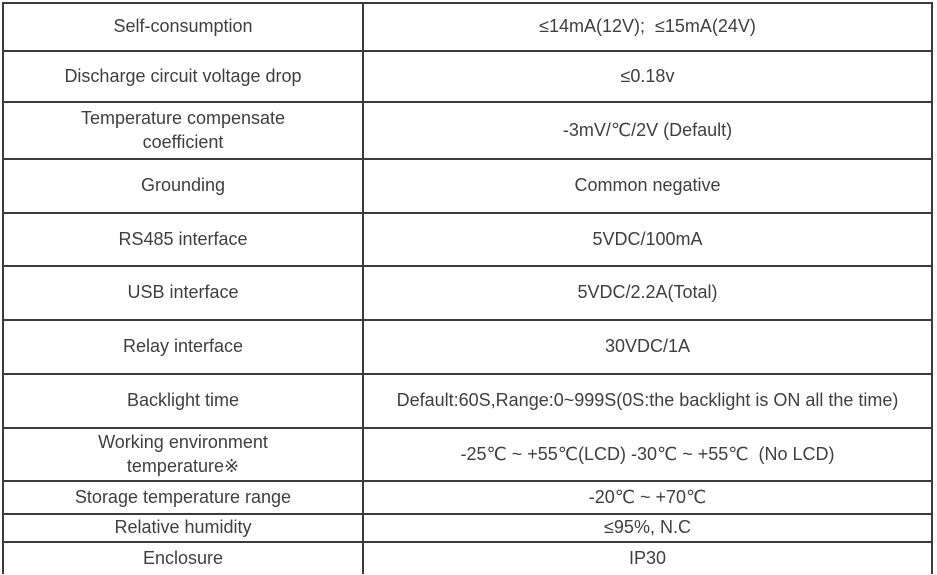  I want to click on spec-label: Temperature compensate coefficient, so click(185, 130).